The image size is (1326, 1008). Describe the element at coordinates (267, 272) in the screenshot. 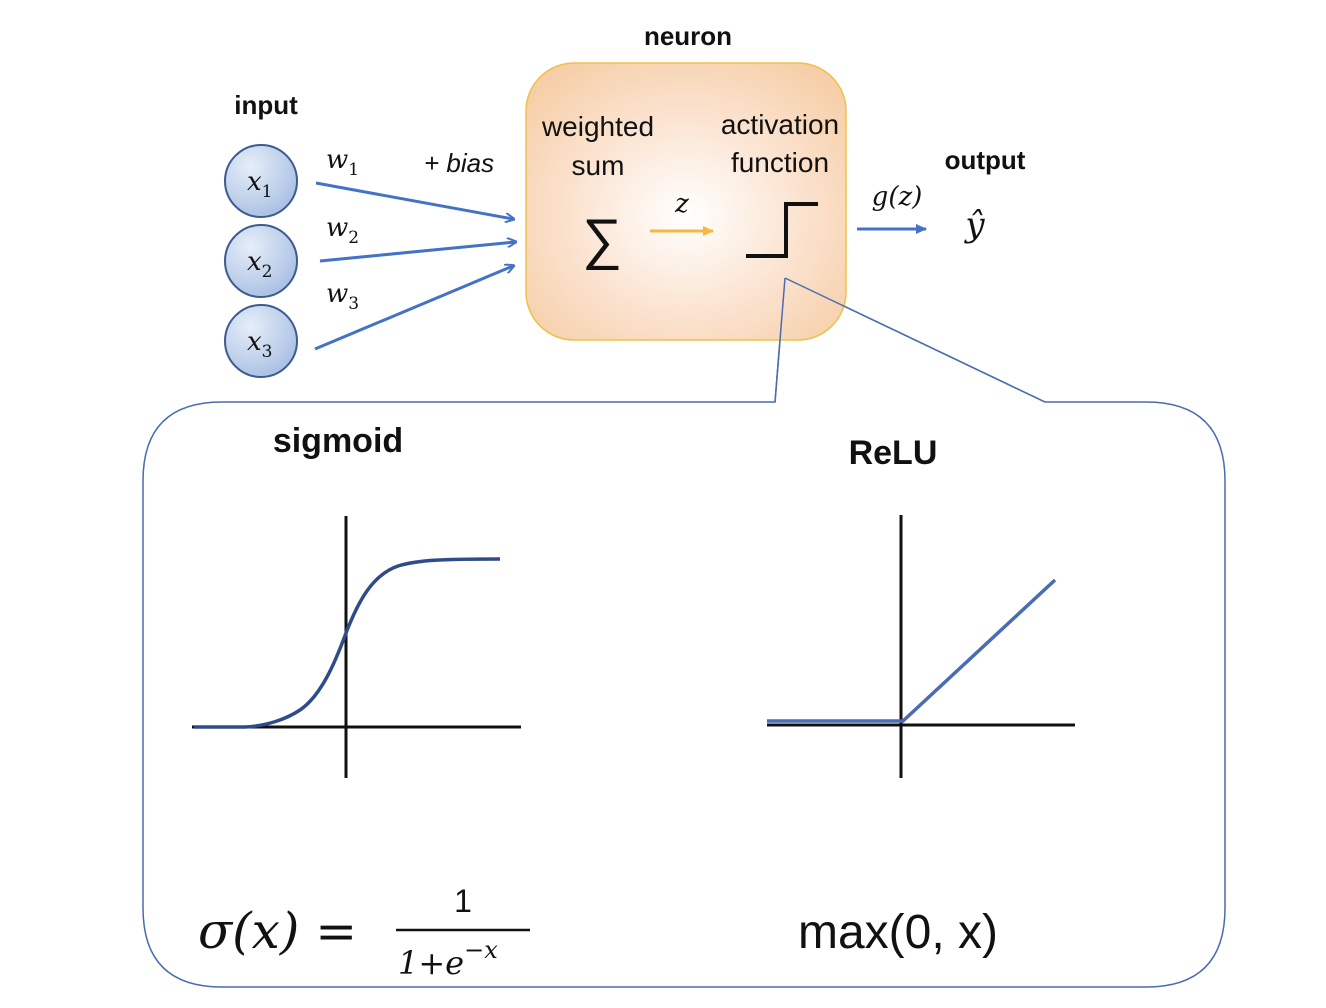

I see `input-sub: 2` at that location.